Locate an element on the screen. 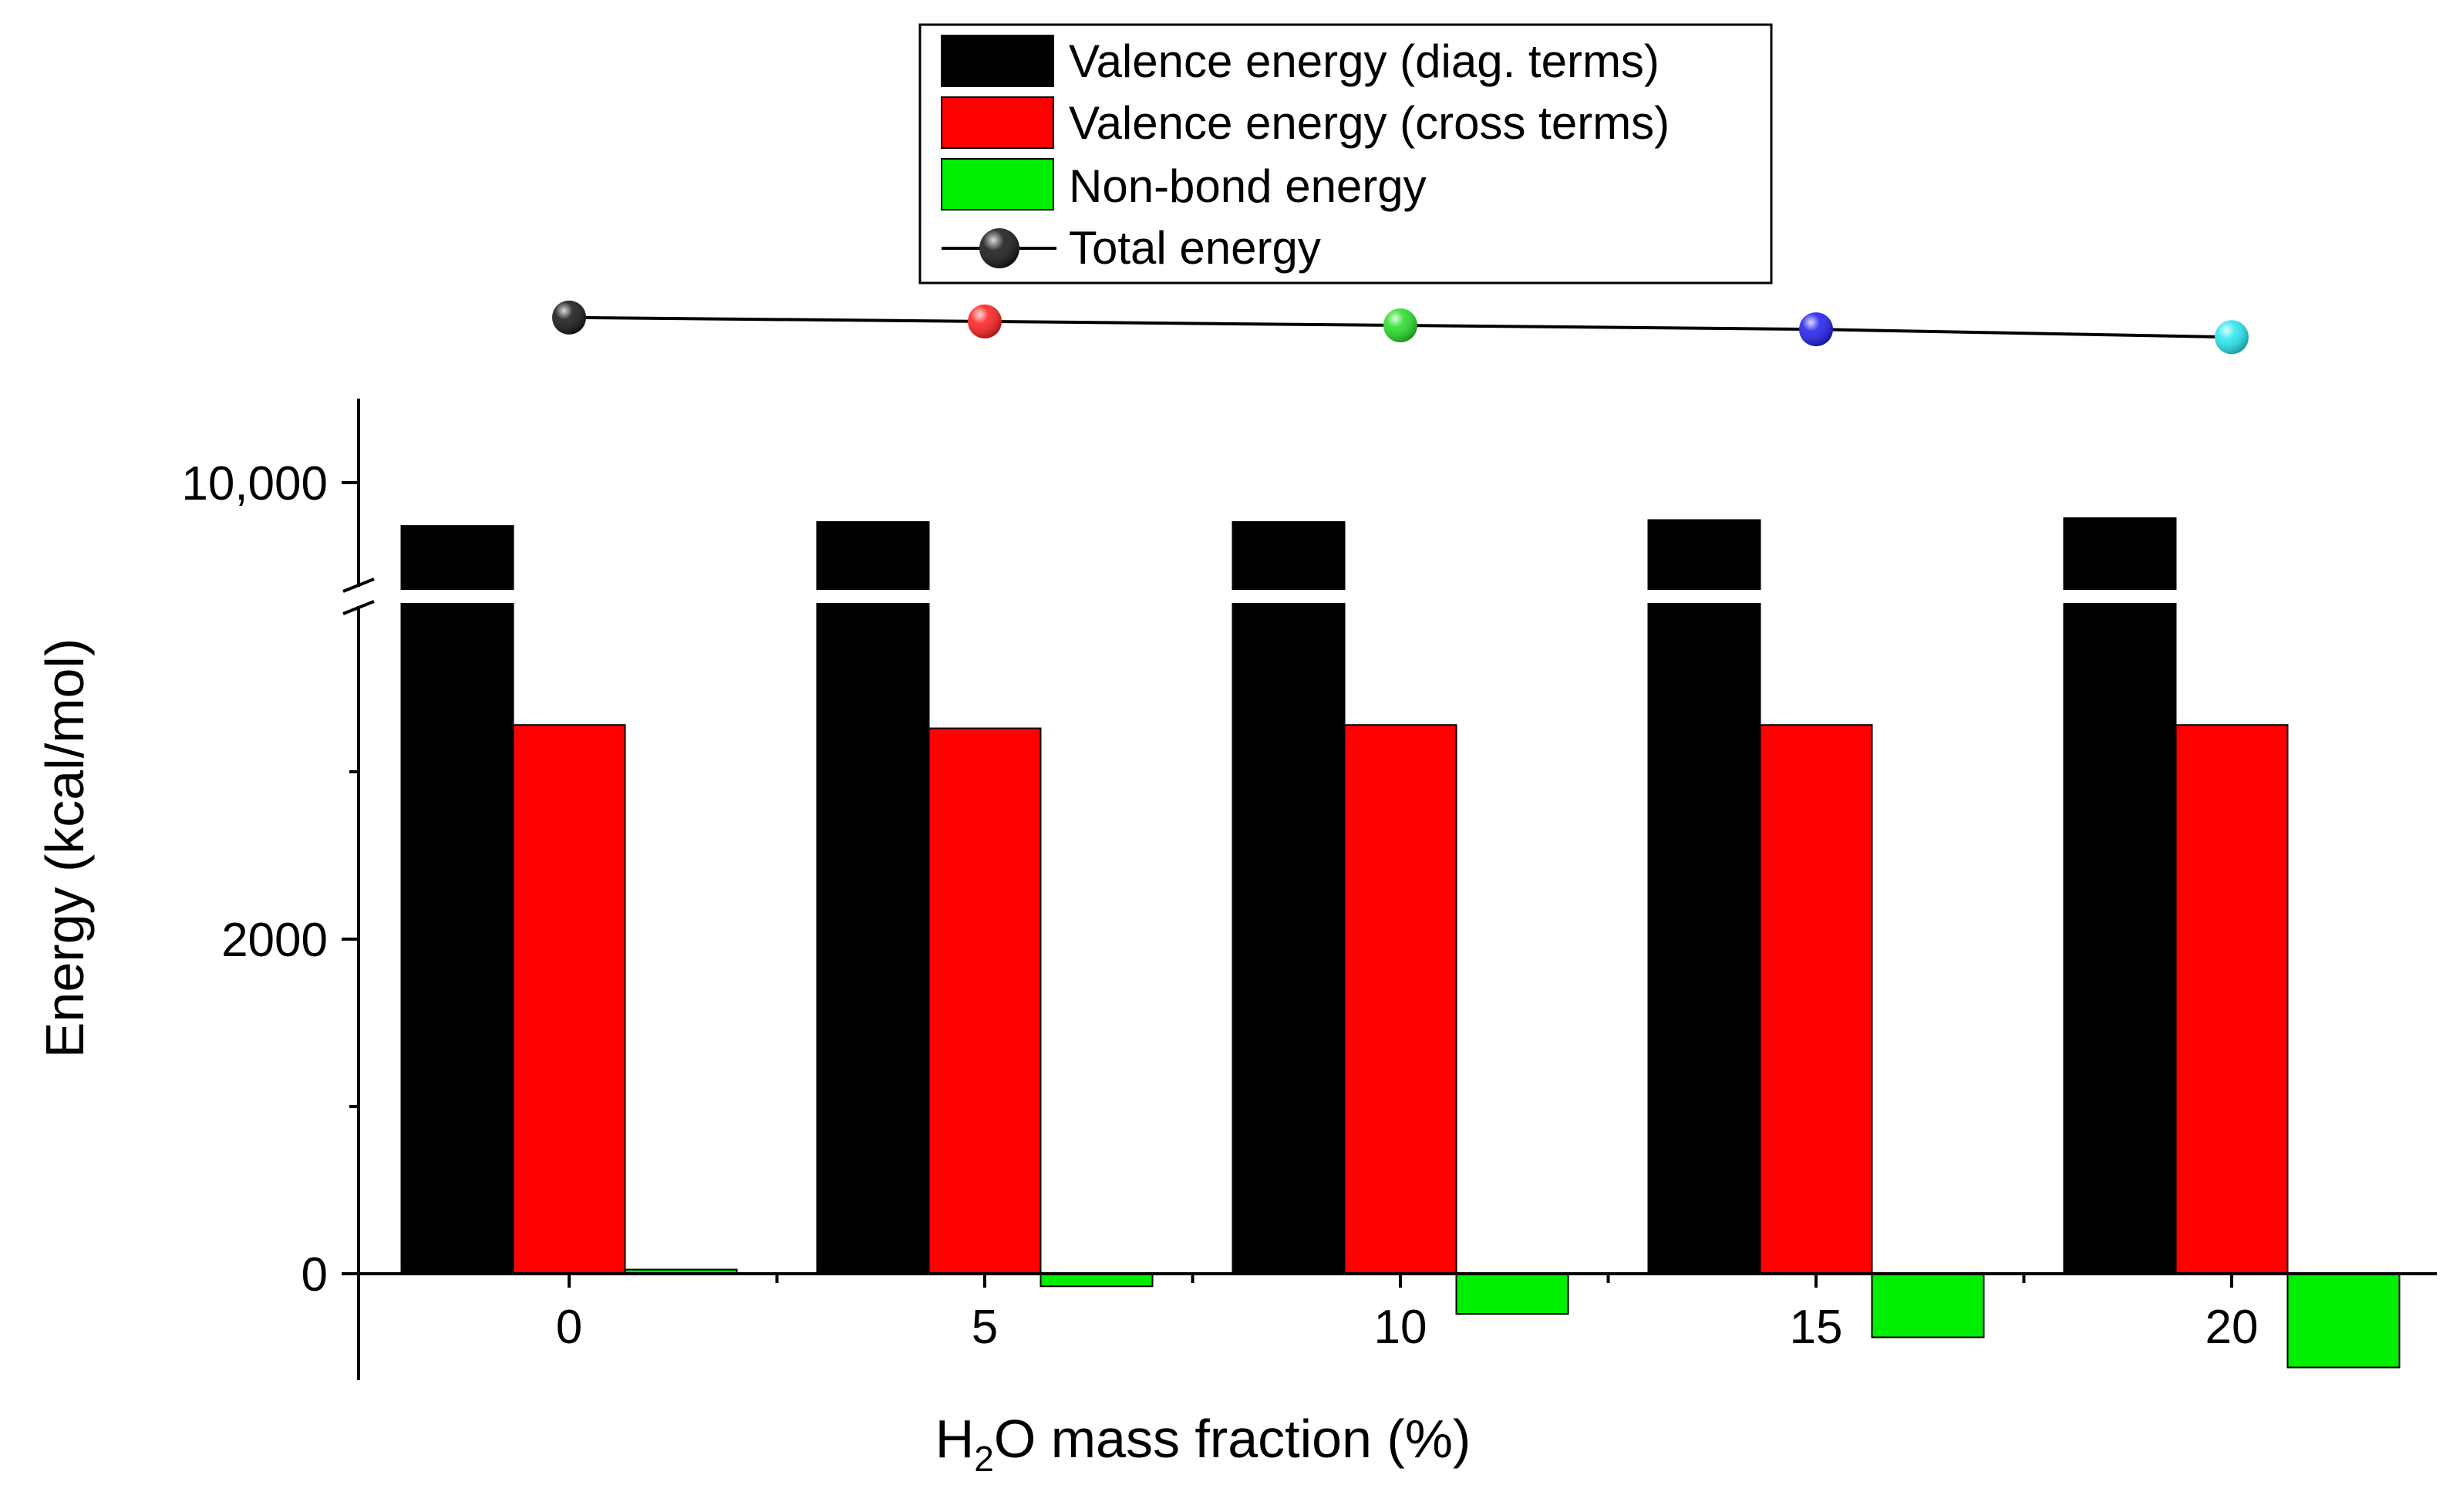 This screenshot has width=2453, height=1512. legend-label-diag: Valence energy (diag. terms) is located at coordinates (1364, 61).